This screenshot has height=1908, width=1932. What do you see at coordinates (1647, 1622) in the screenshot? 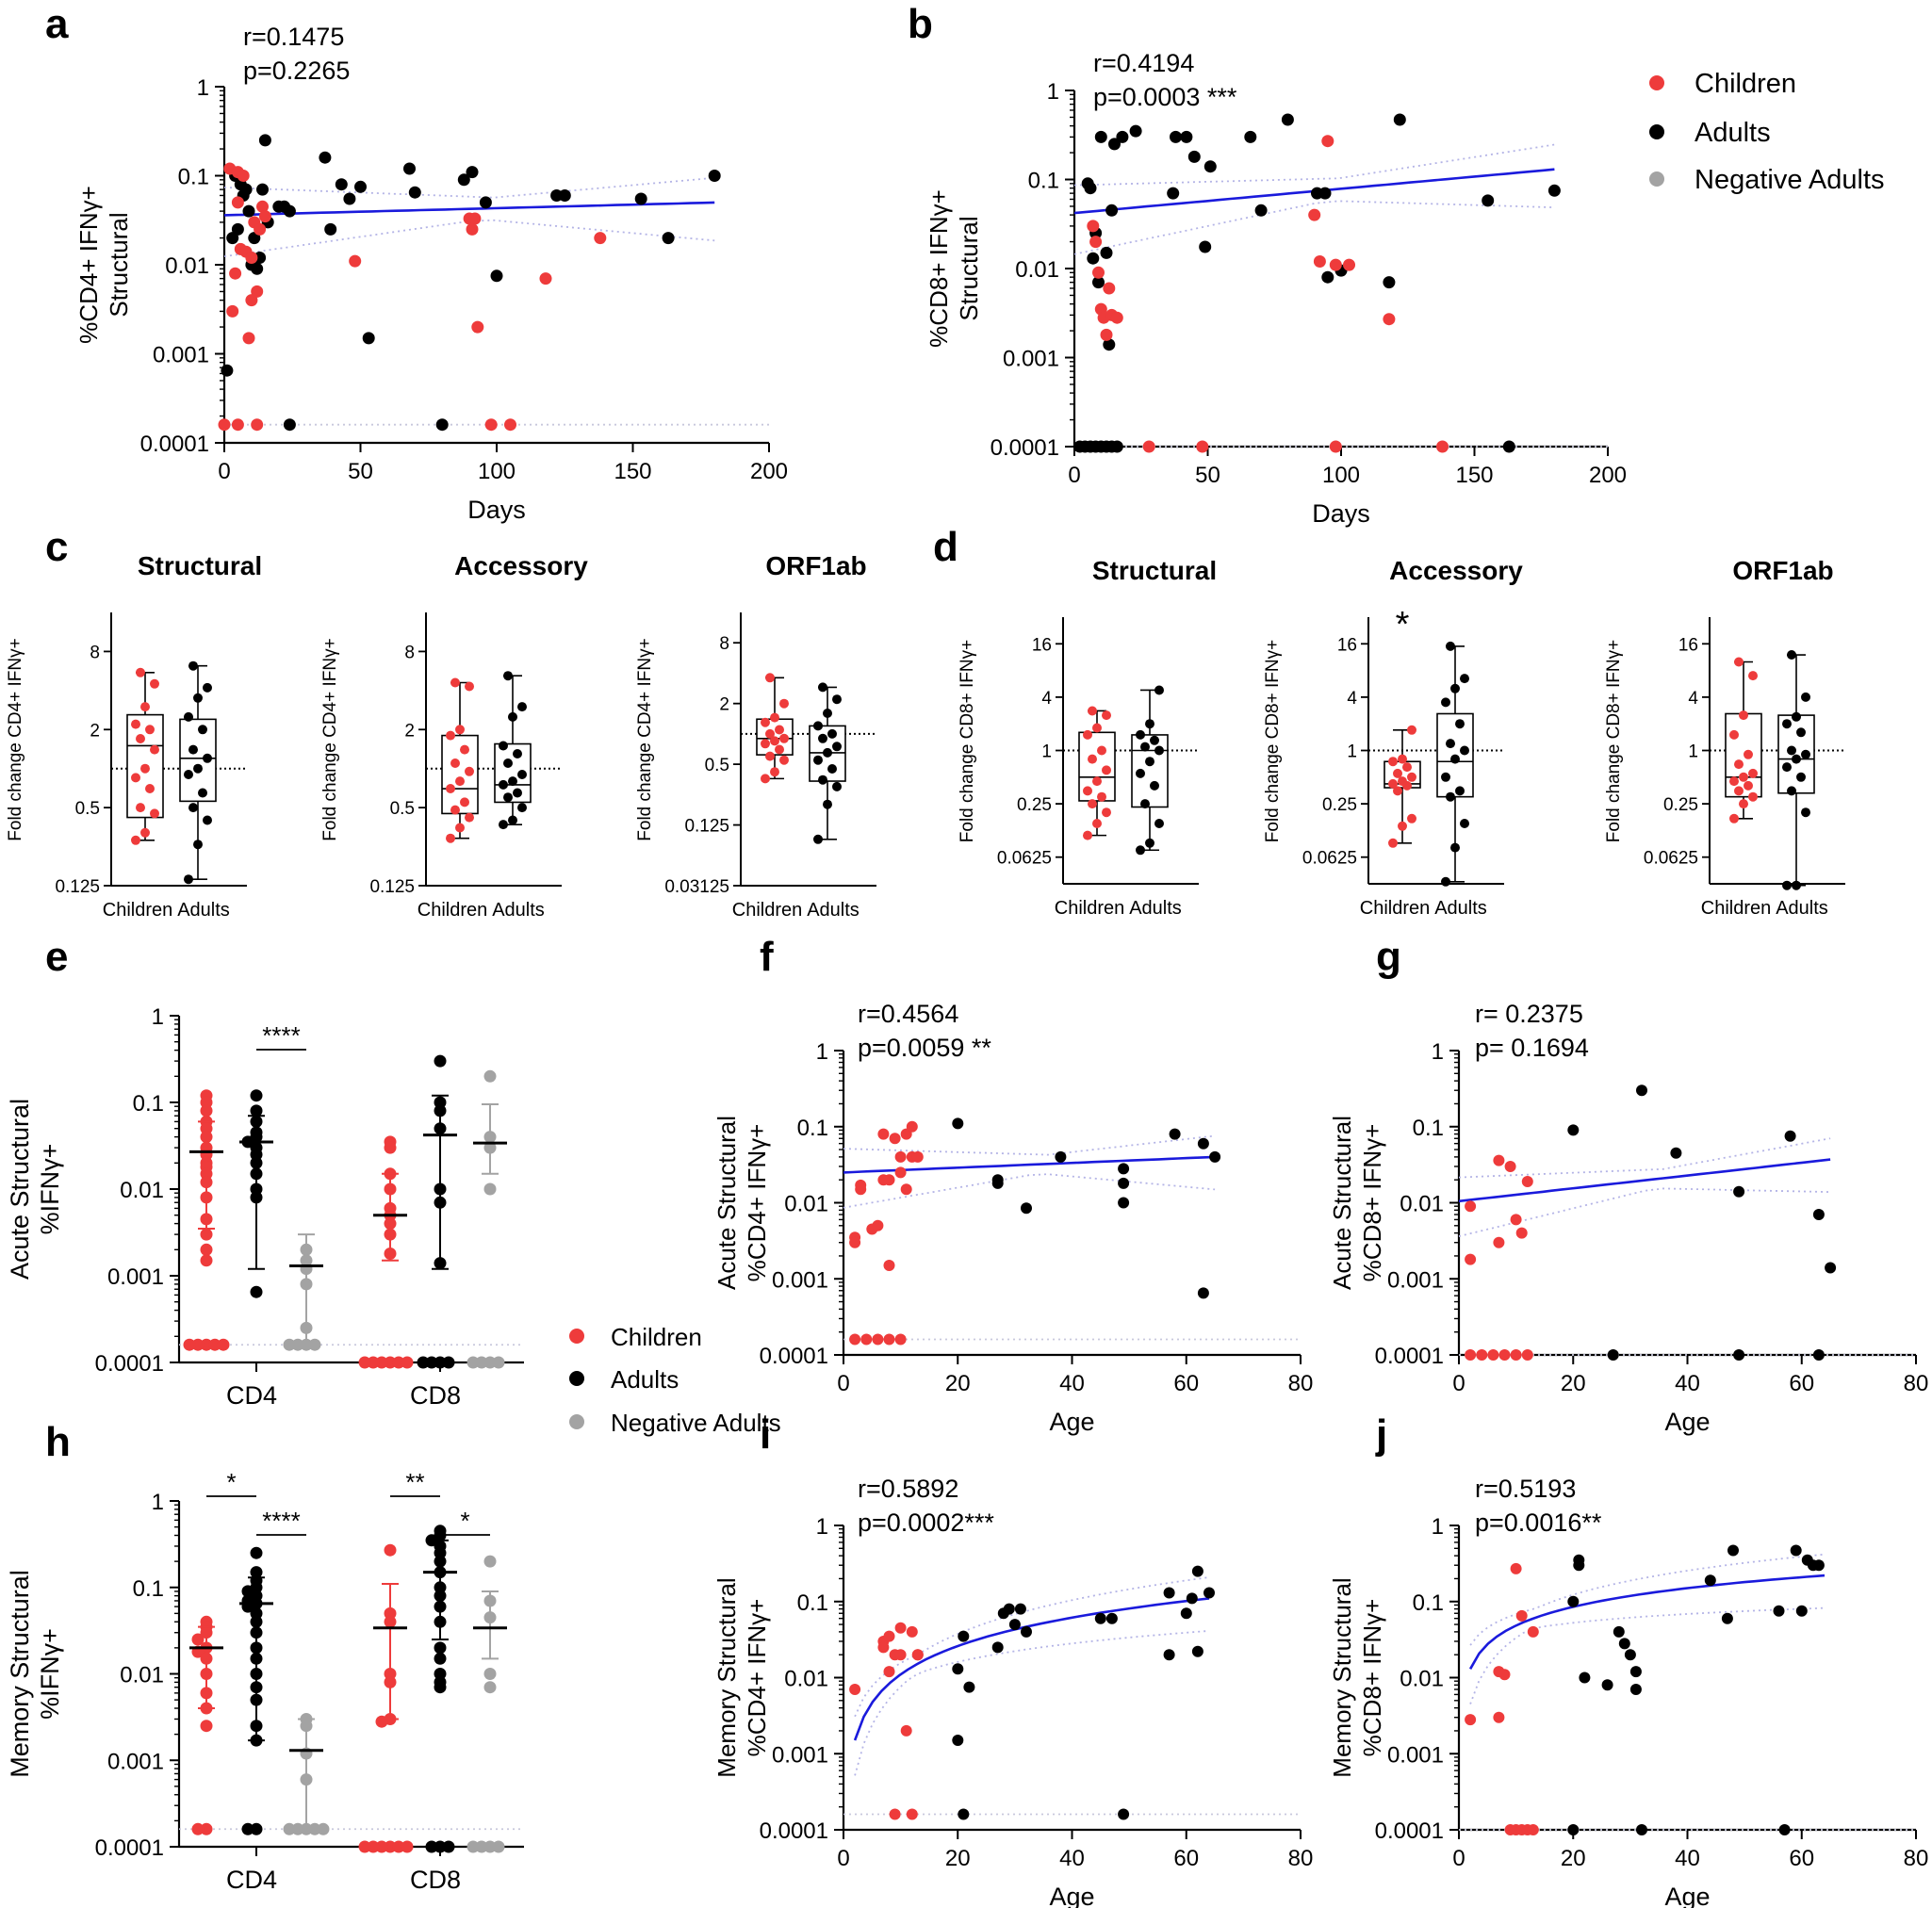
I see `panel-j-fit-line` at bounding box center [1647, 1622].